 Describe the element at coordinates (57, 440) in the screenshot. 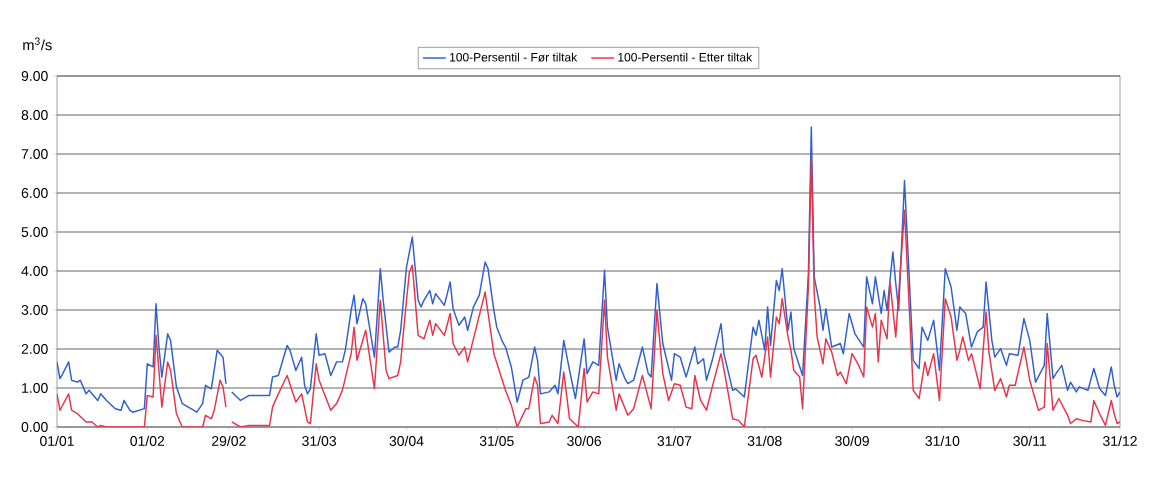

I see `x-tick-label: 01/01` at that location.